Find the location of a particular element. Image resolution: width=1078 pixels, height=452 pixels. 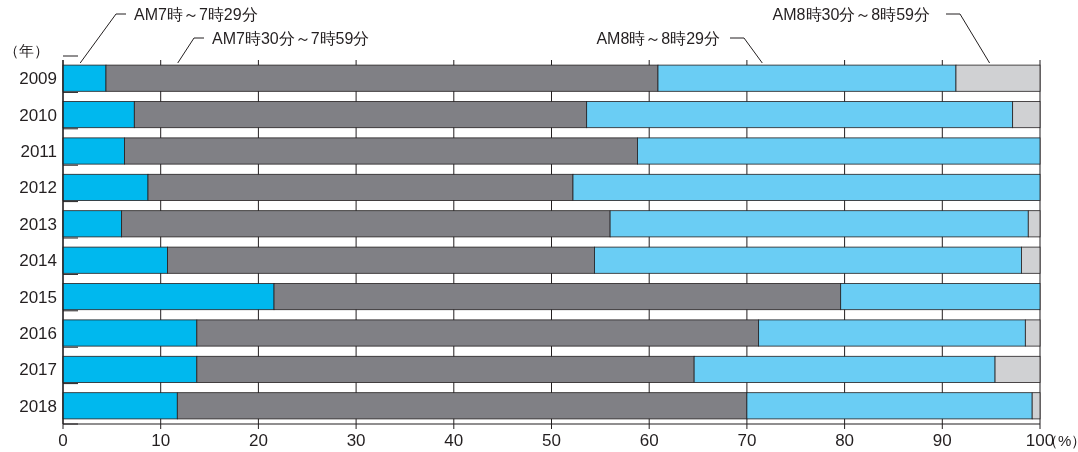

y-axis-title: （年） is located at coordinates (26, 50).